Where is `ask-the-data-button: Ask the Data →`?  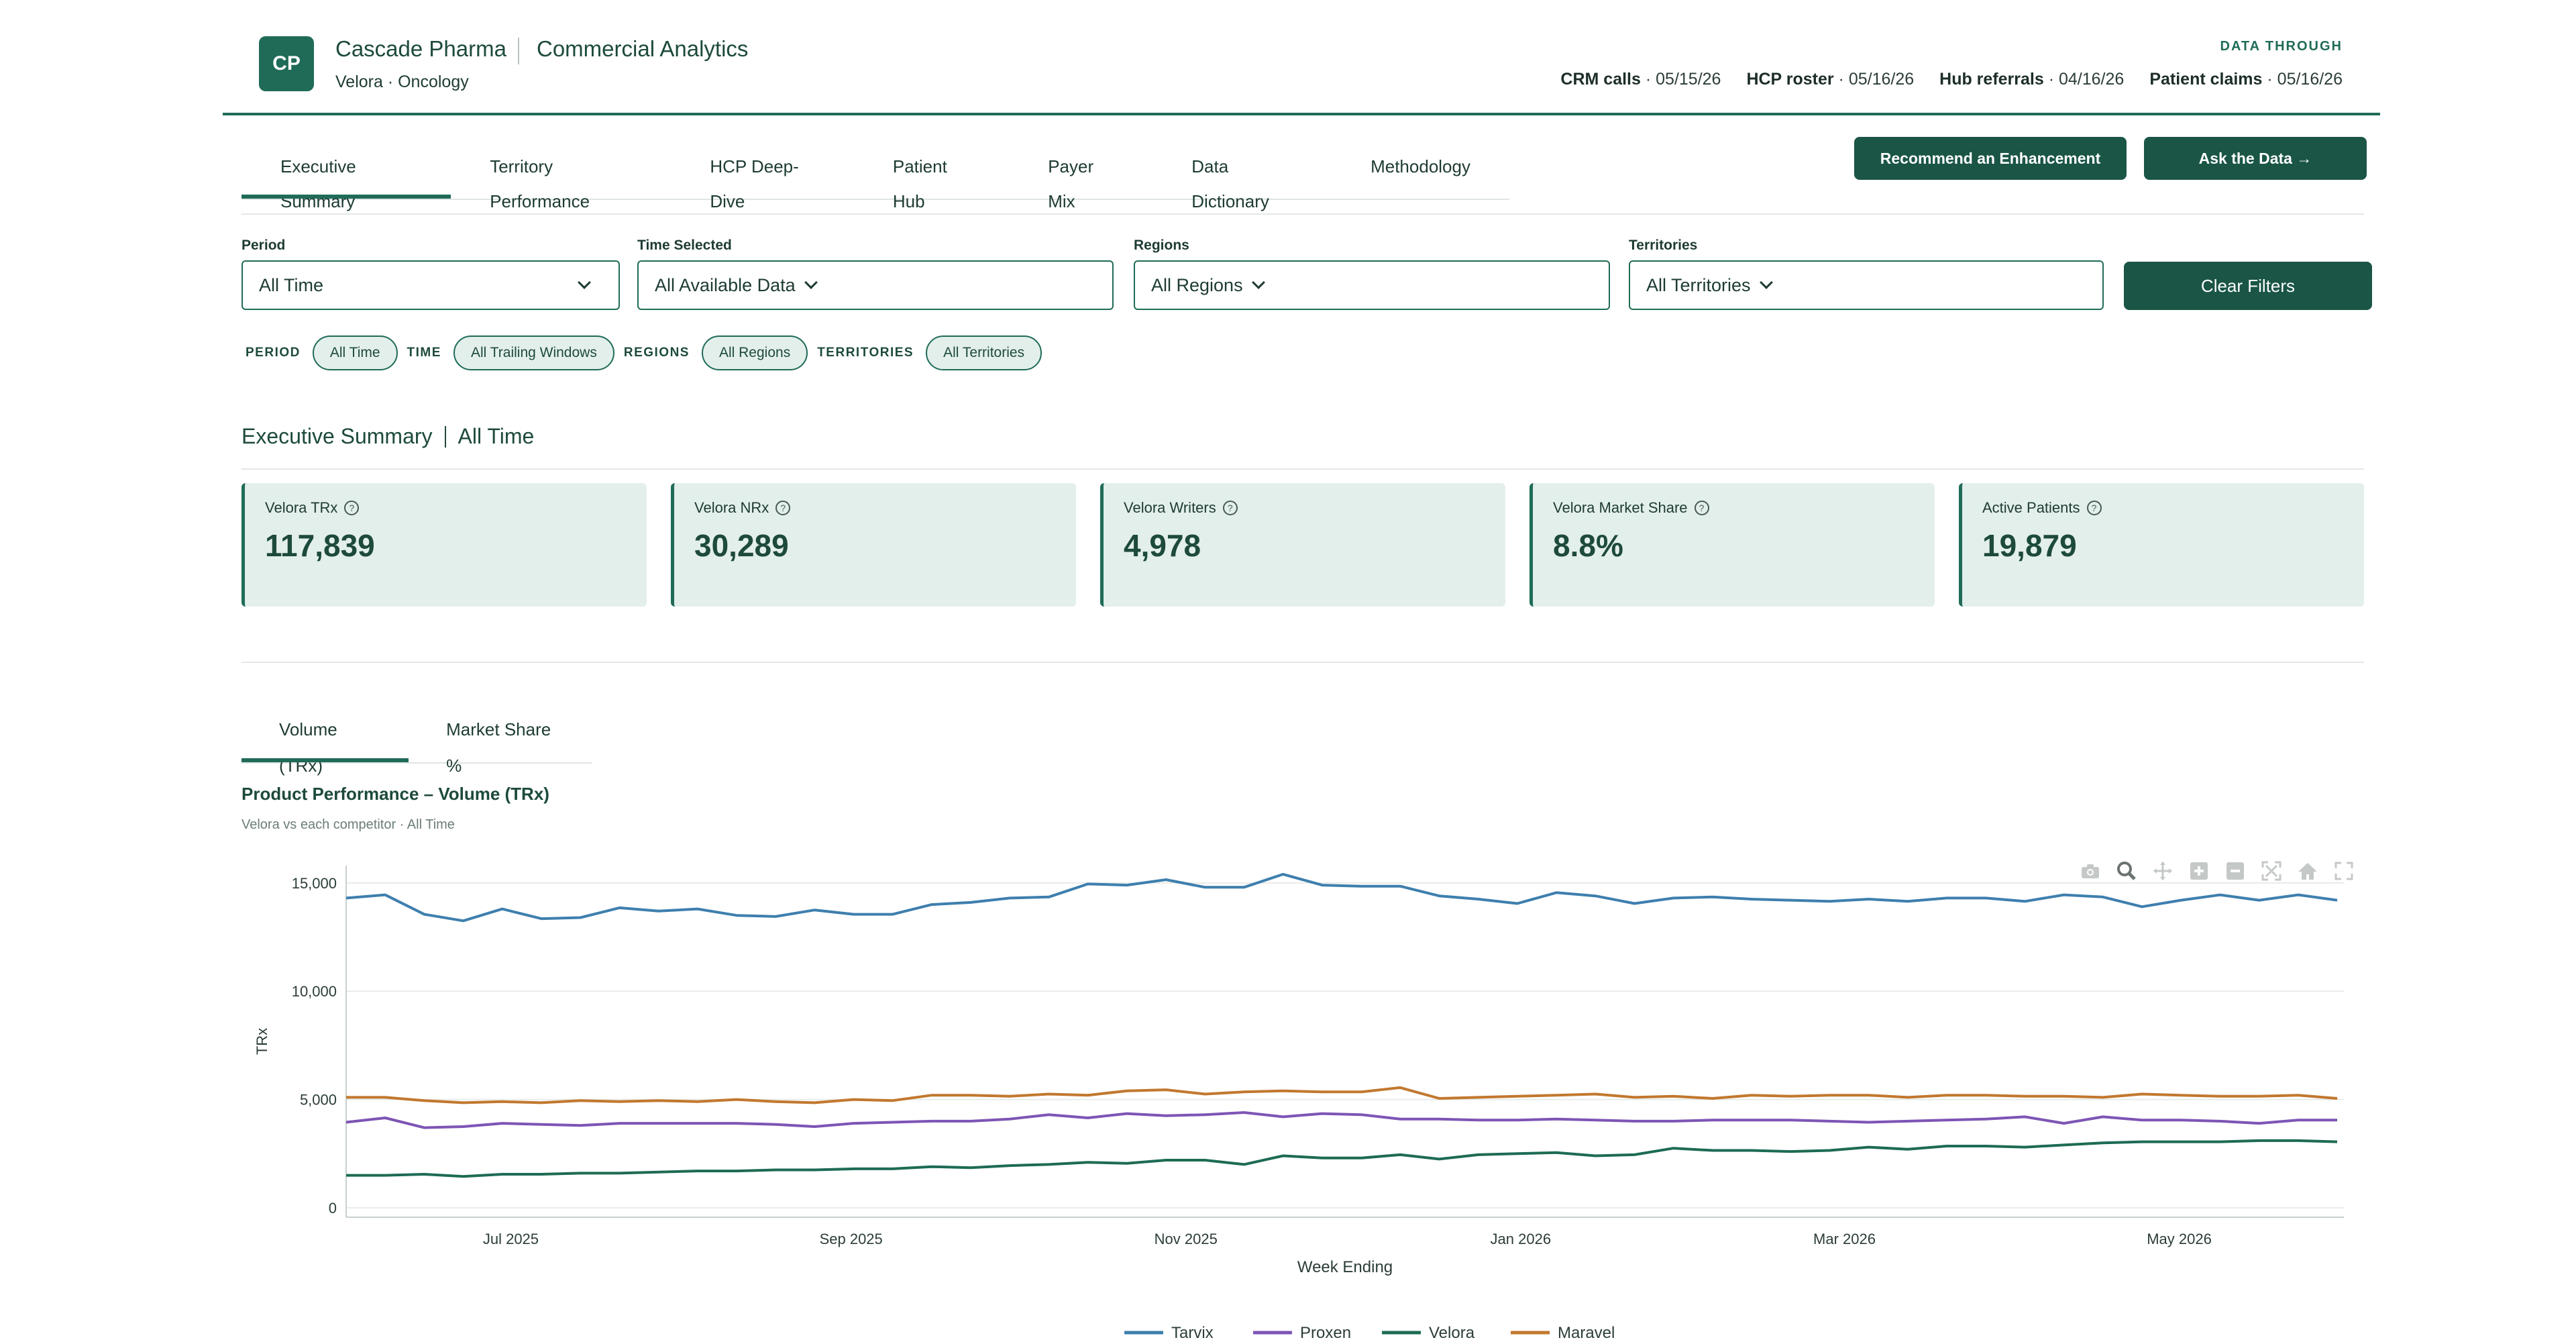
ask-the-data-button: Ask the Data → is located at coordinates (2255, 159).